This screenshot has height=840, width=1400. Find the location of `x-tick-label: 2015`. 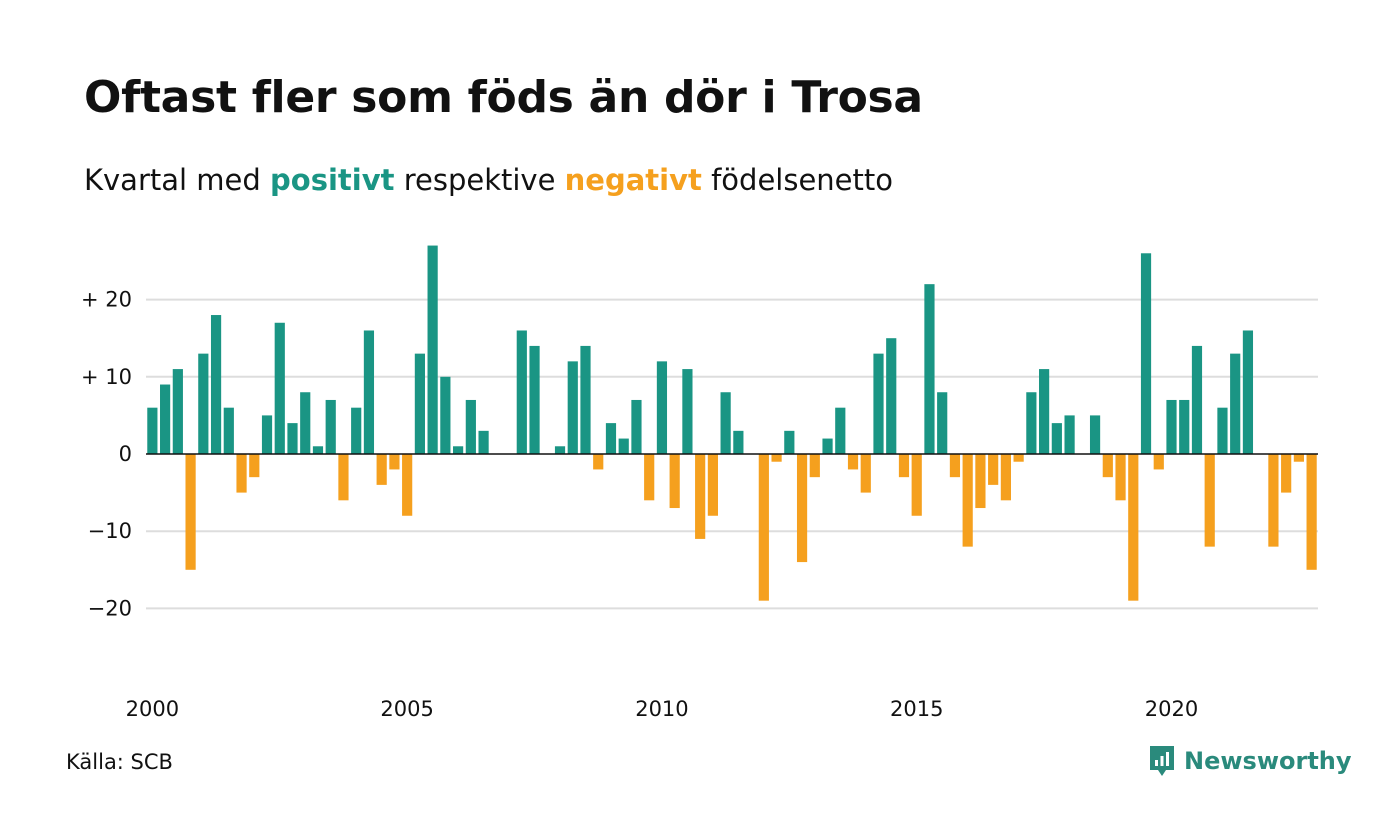

x-tick-label: 2015 is located at coordinates (916, 709).